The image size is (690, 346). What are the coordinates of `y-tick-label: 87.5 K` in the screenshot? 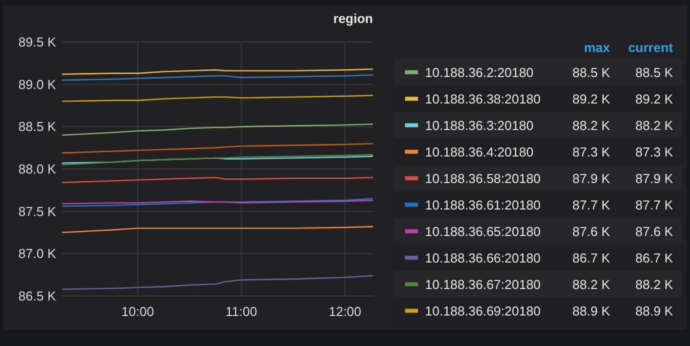 It's located at (37, 211).